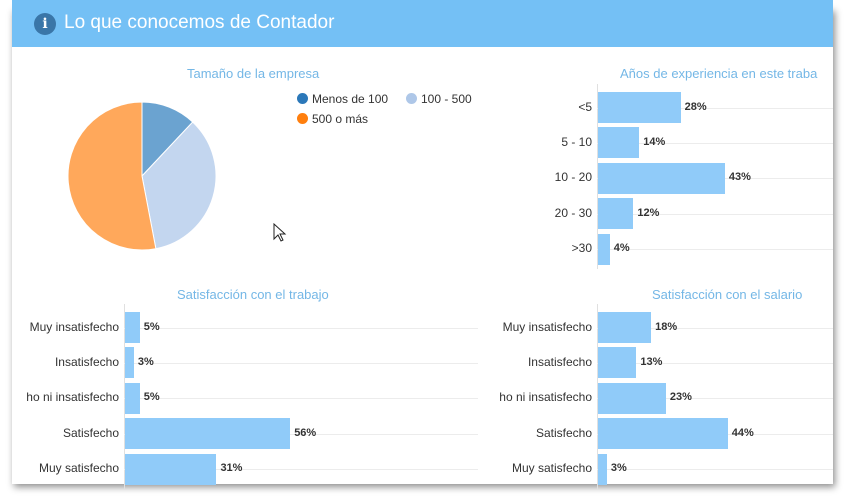  Describe the element at coordinates (573, 177) in the screenshot. I see `category-label: 10 - 20` at that location.